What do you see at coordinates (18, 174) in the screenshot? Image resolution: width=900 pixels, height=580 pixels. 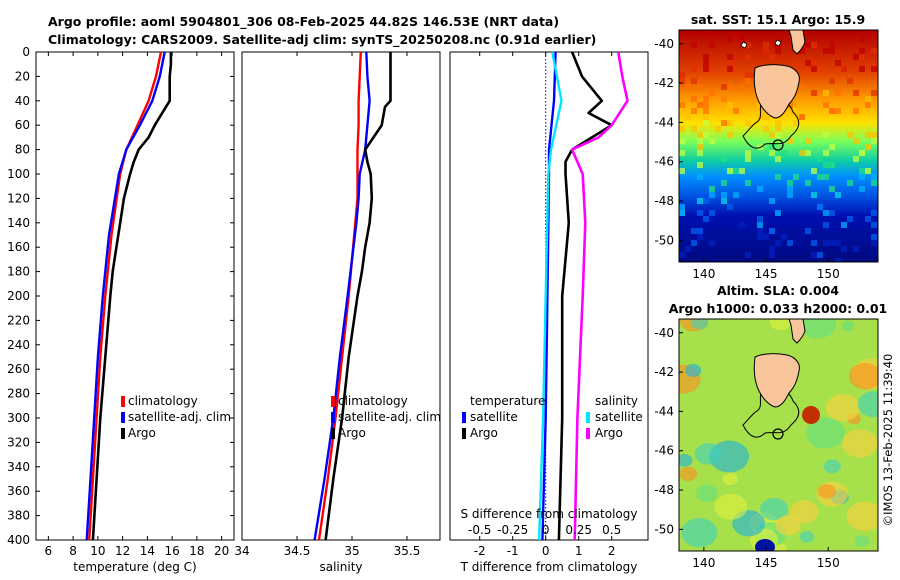 I see `y-tick-label: 100` at bounding box center [18, 174].